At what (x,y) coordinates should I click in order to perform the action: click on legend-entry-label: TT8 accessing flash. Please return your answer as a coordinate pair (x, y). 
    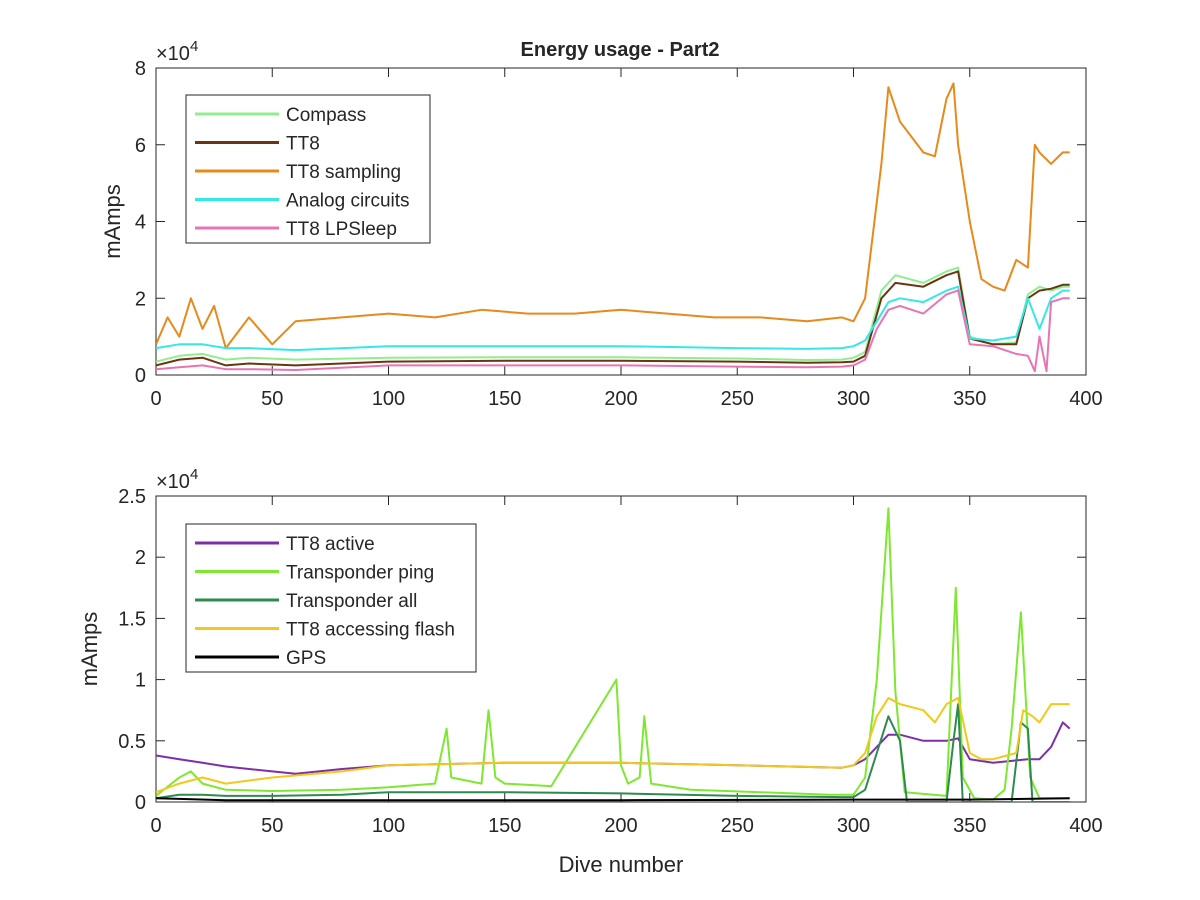
    Looking at the image, I should click on (370, 630).